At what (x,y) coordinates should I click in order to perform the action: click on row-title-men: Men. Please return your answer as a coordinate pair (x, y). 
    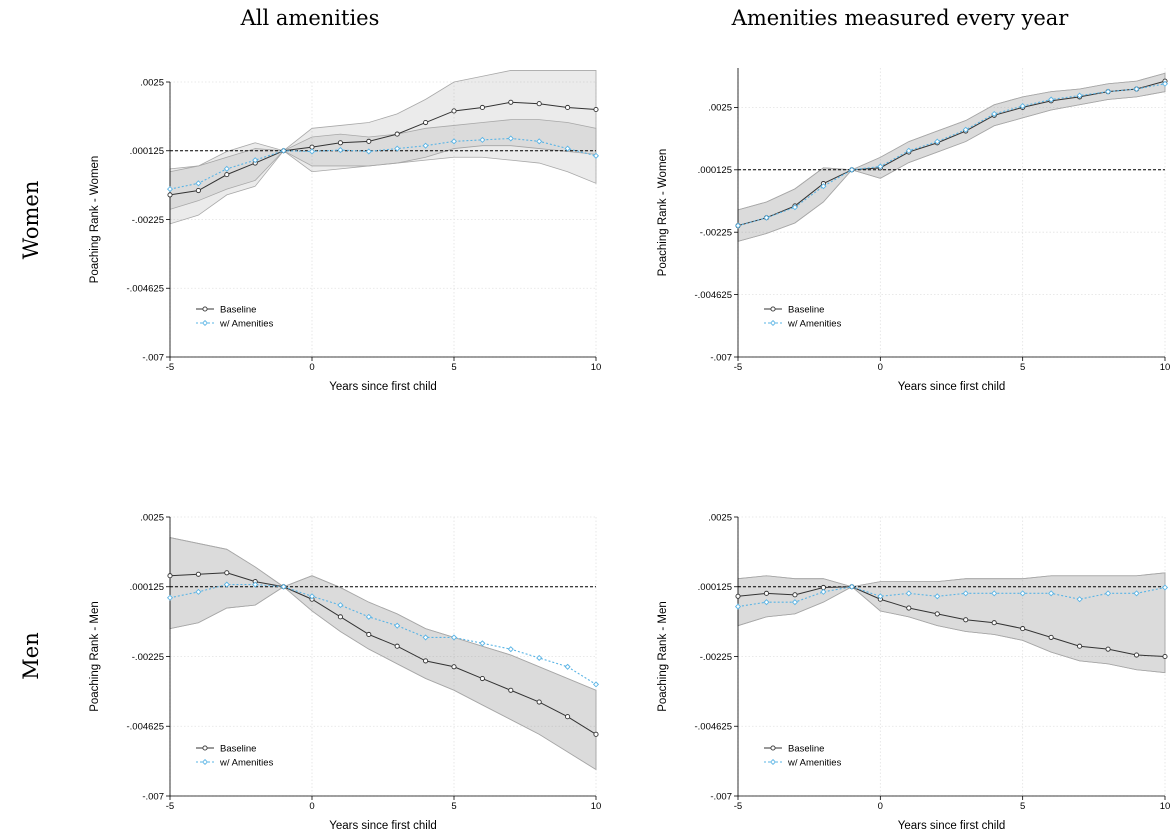
    Looking at the image, I should click on (31, 655).